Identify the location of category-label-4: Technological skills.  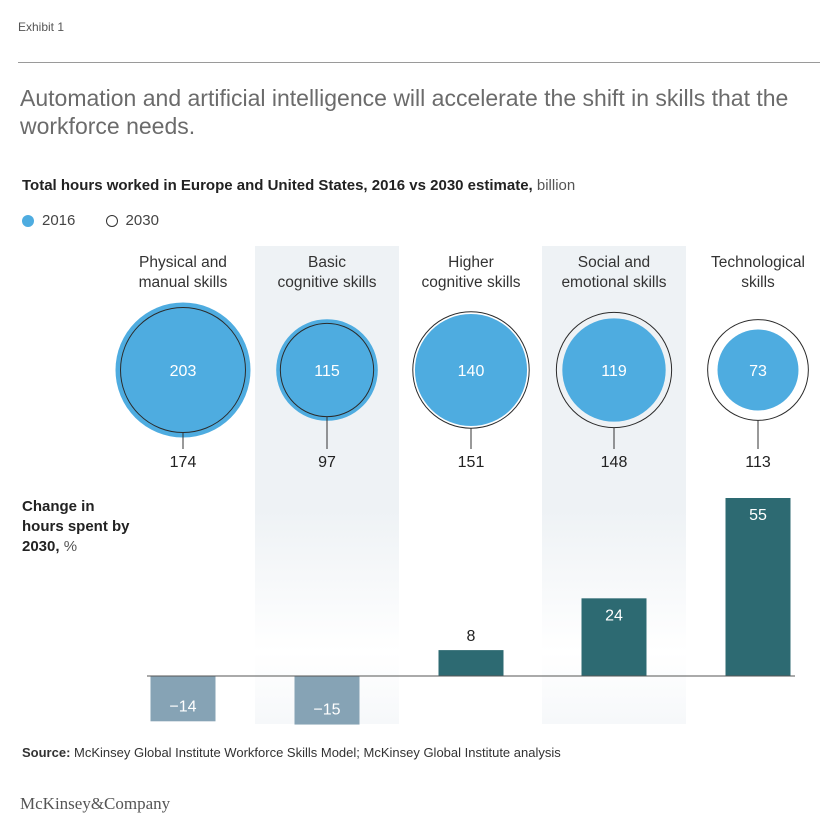
(758, 272).